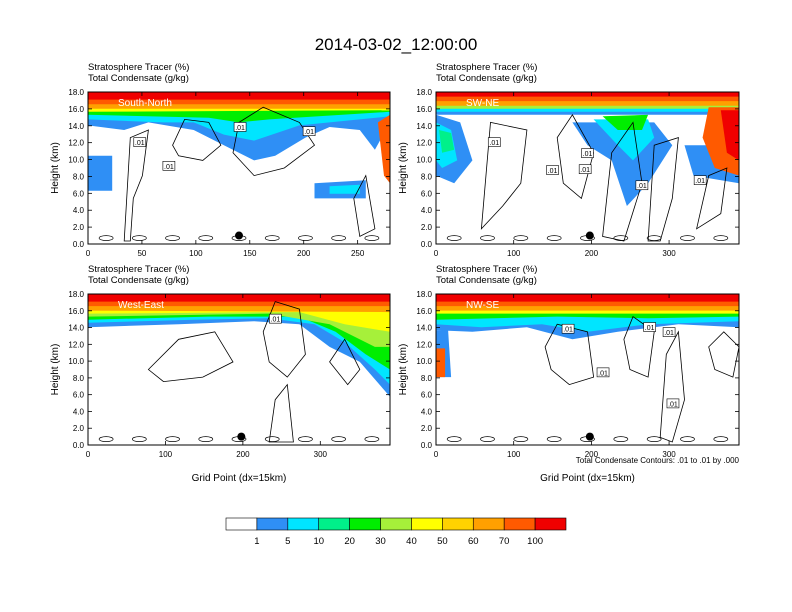 This screenshot has width=792, height=612. What do you see at coordinates (473, 541) in the screenshot?
I see `colorbar-label: 60` at bounding box center [473, 541].